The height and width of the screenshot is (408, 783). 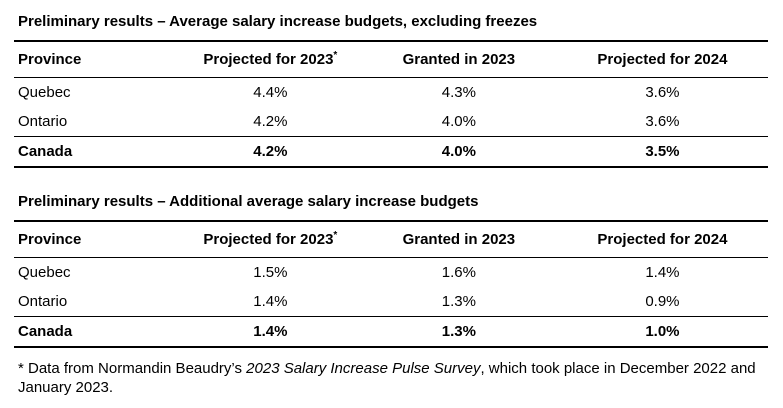 What do you see at coordinates (458, 272) in the screenshot?
I see `cell-granted-2023: 1.6%` at bounding box center [458, 272].